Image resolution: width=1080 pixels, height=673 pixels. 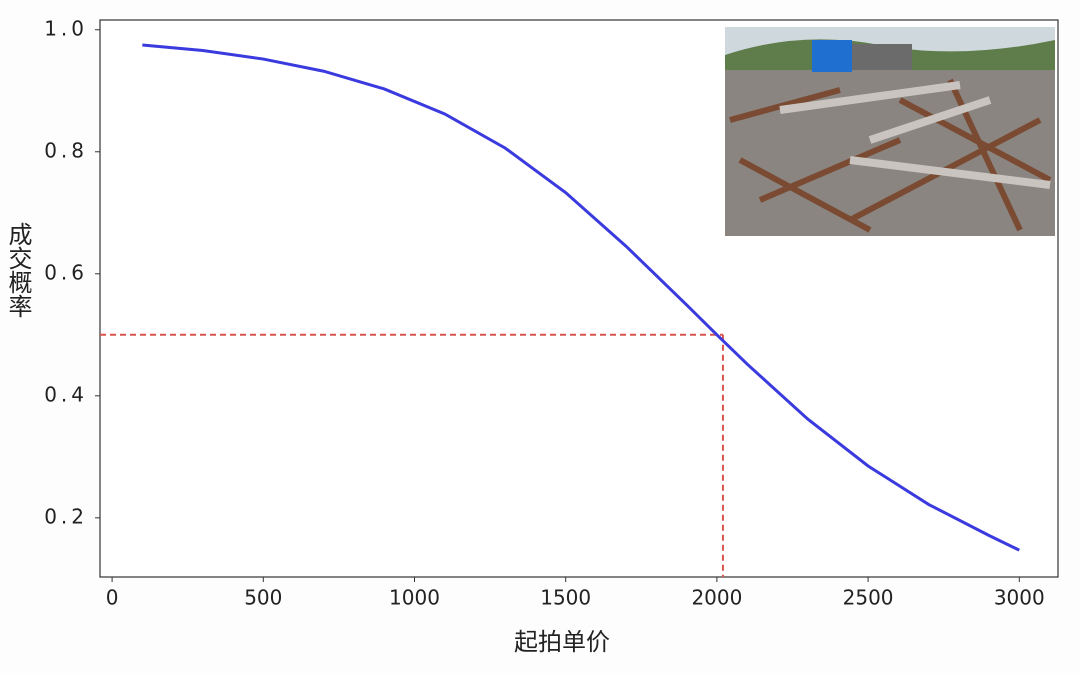 I want to click on x-tick-label: 2000, so click(x=716, y=598).